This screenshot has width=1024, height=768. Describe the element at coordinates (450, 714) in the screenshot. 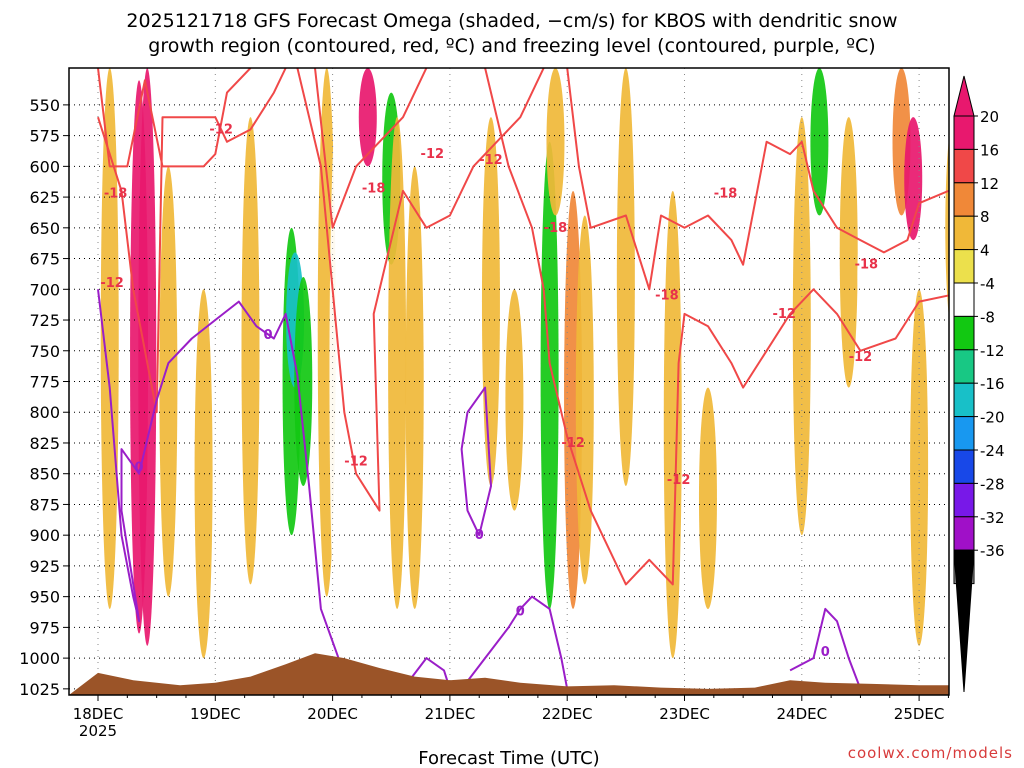

I see `x-tick-label-21DEC: 21DEC` at that location.